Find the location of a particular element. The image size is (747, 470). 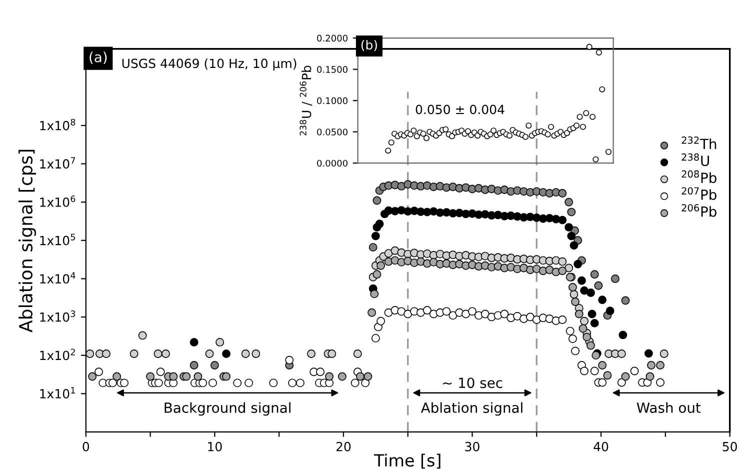

annotation: Ablation signal is located at coordinates (471, 409).